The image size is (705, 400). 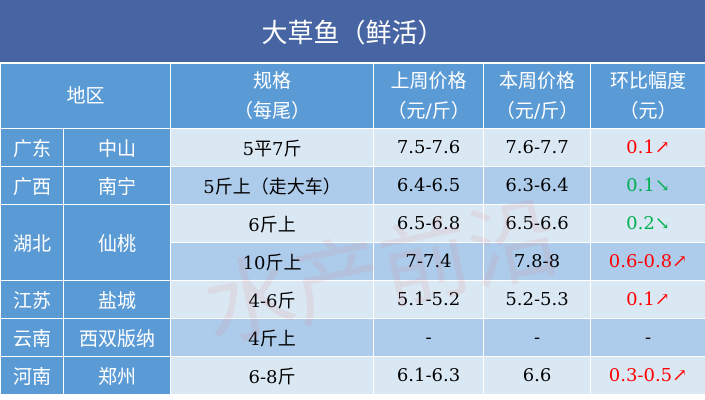 What do you see at coordinates (647, 261) in the screenshot?
I see `change-cell: 0.6-0.8↗` at bounding box center [647, 261].